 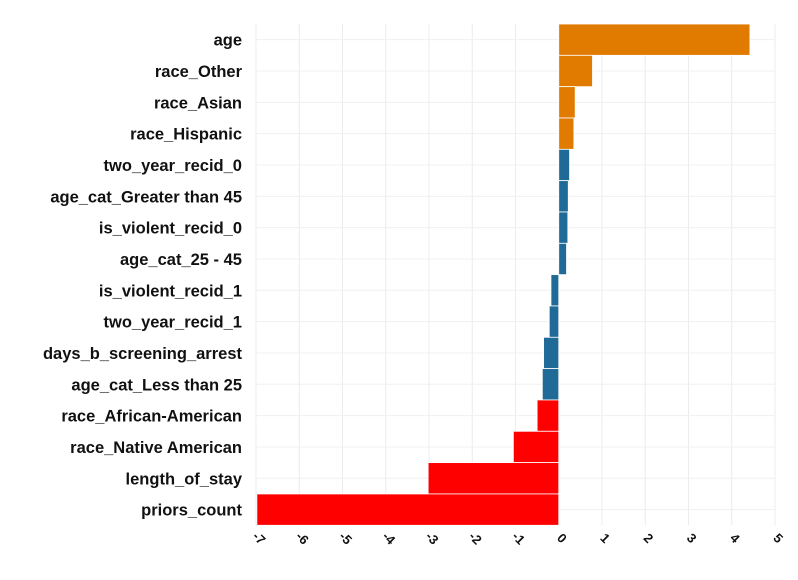 I want to click on y-tick-label: race_Hispanic, so click(x=186, y=135).